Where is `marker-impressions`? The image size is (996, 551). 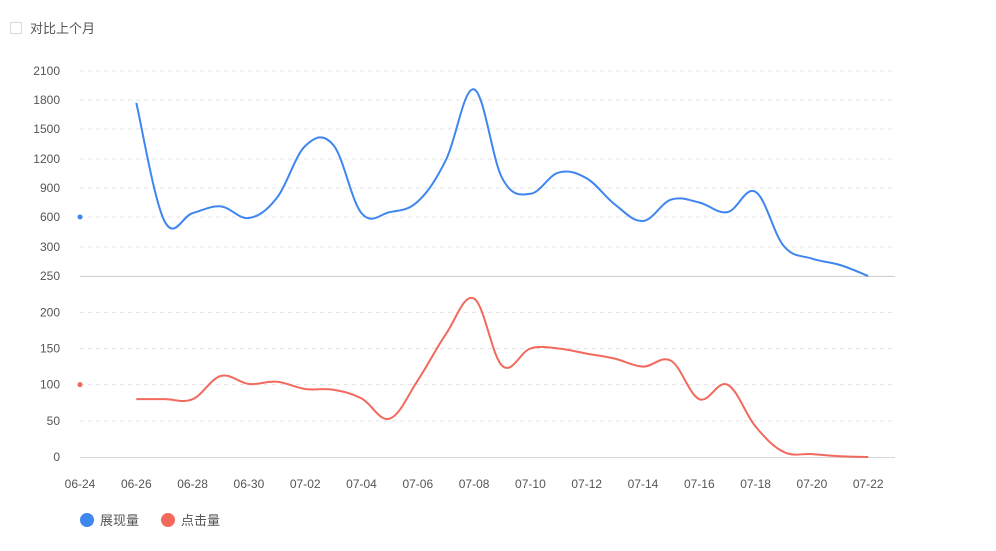
marker-impressions is located at coordinates (80, 217).